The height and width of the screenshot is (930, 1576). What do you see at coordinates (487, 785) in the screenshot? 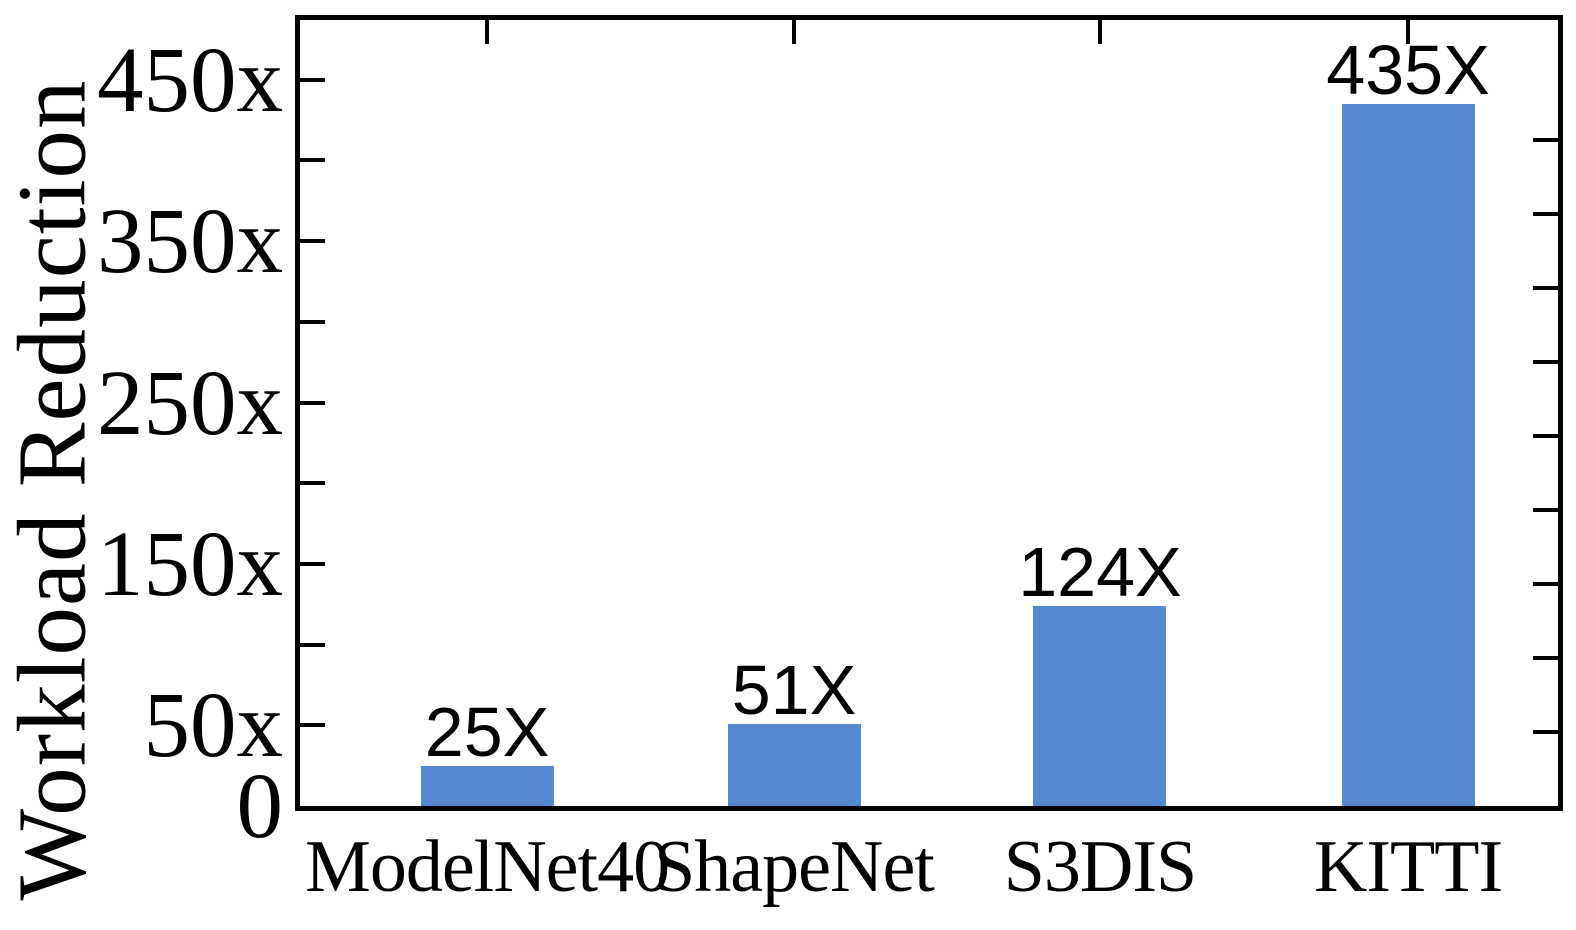
I see `bar-modelnet40` at bounding box center [487, 785].